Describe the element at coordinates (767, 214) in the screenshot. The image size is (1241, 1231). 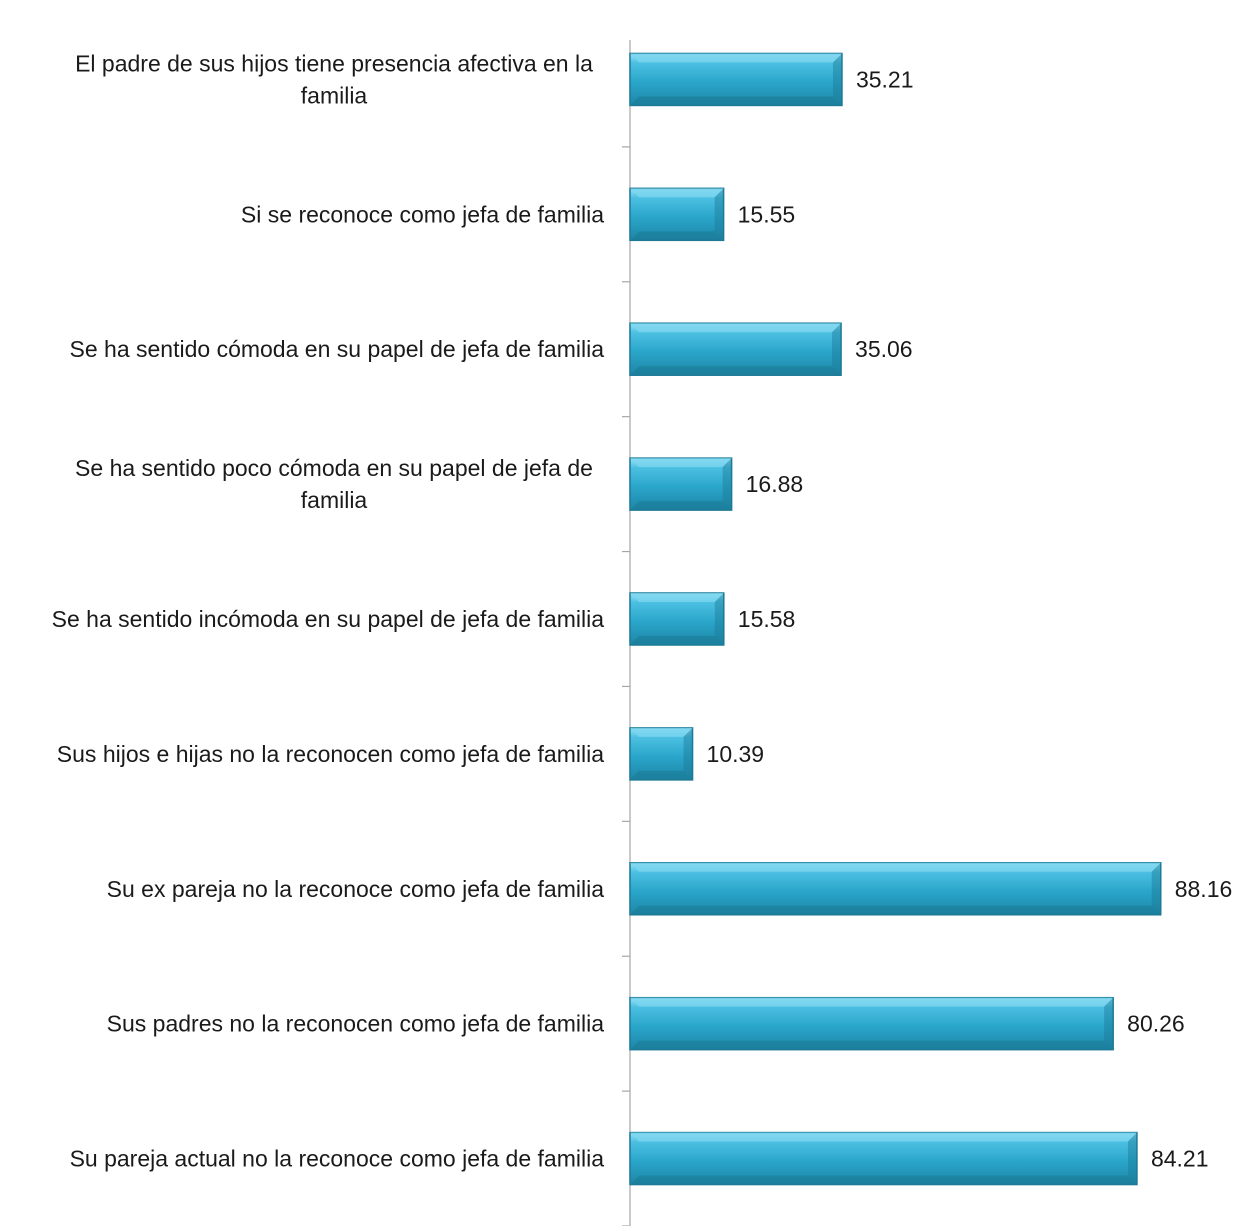
I see `data-label: 15.55` at that location.